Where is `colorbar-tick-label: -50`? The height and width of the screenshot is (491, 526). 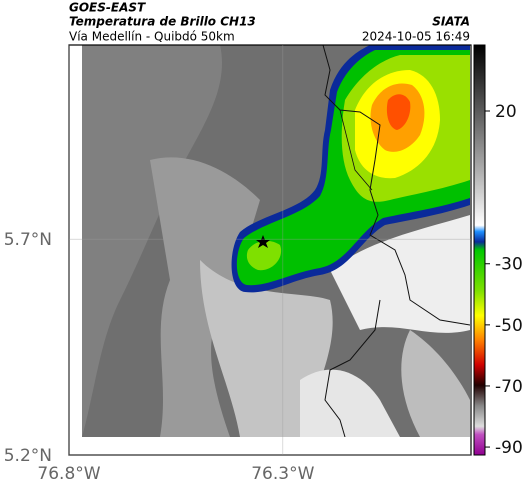 colorbar-tick-label: -50 is located at coordinates (509, 326).